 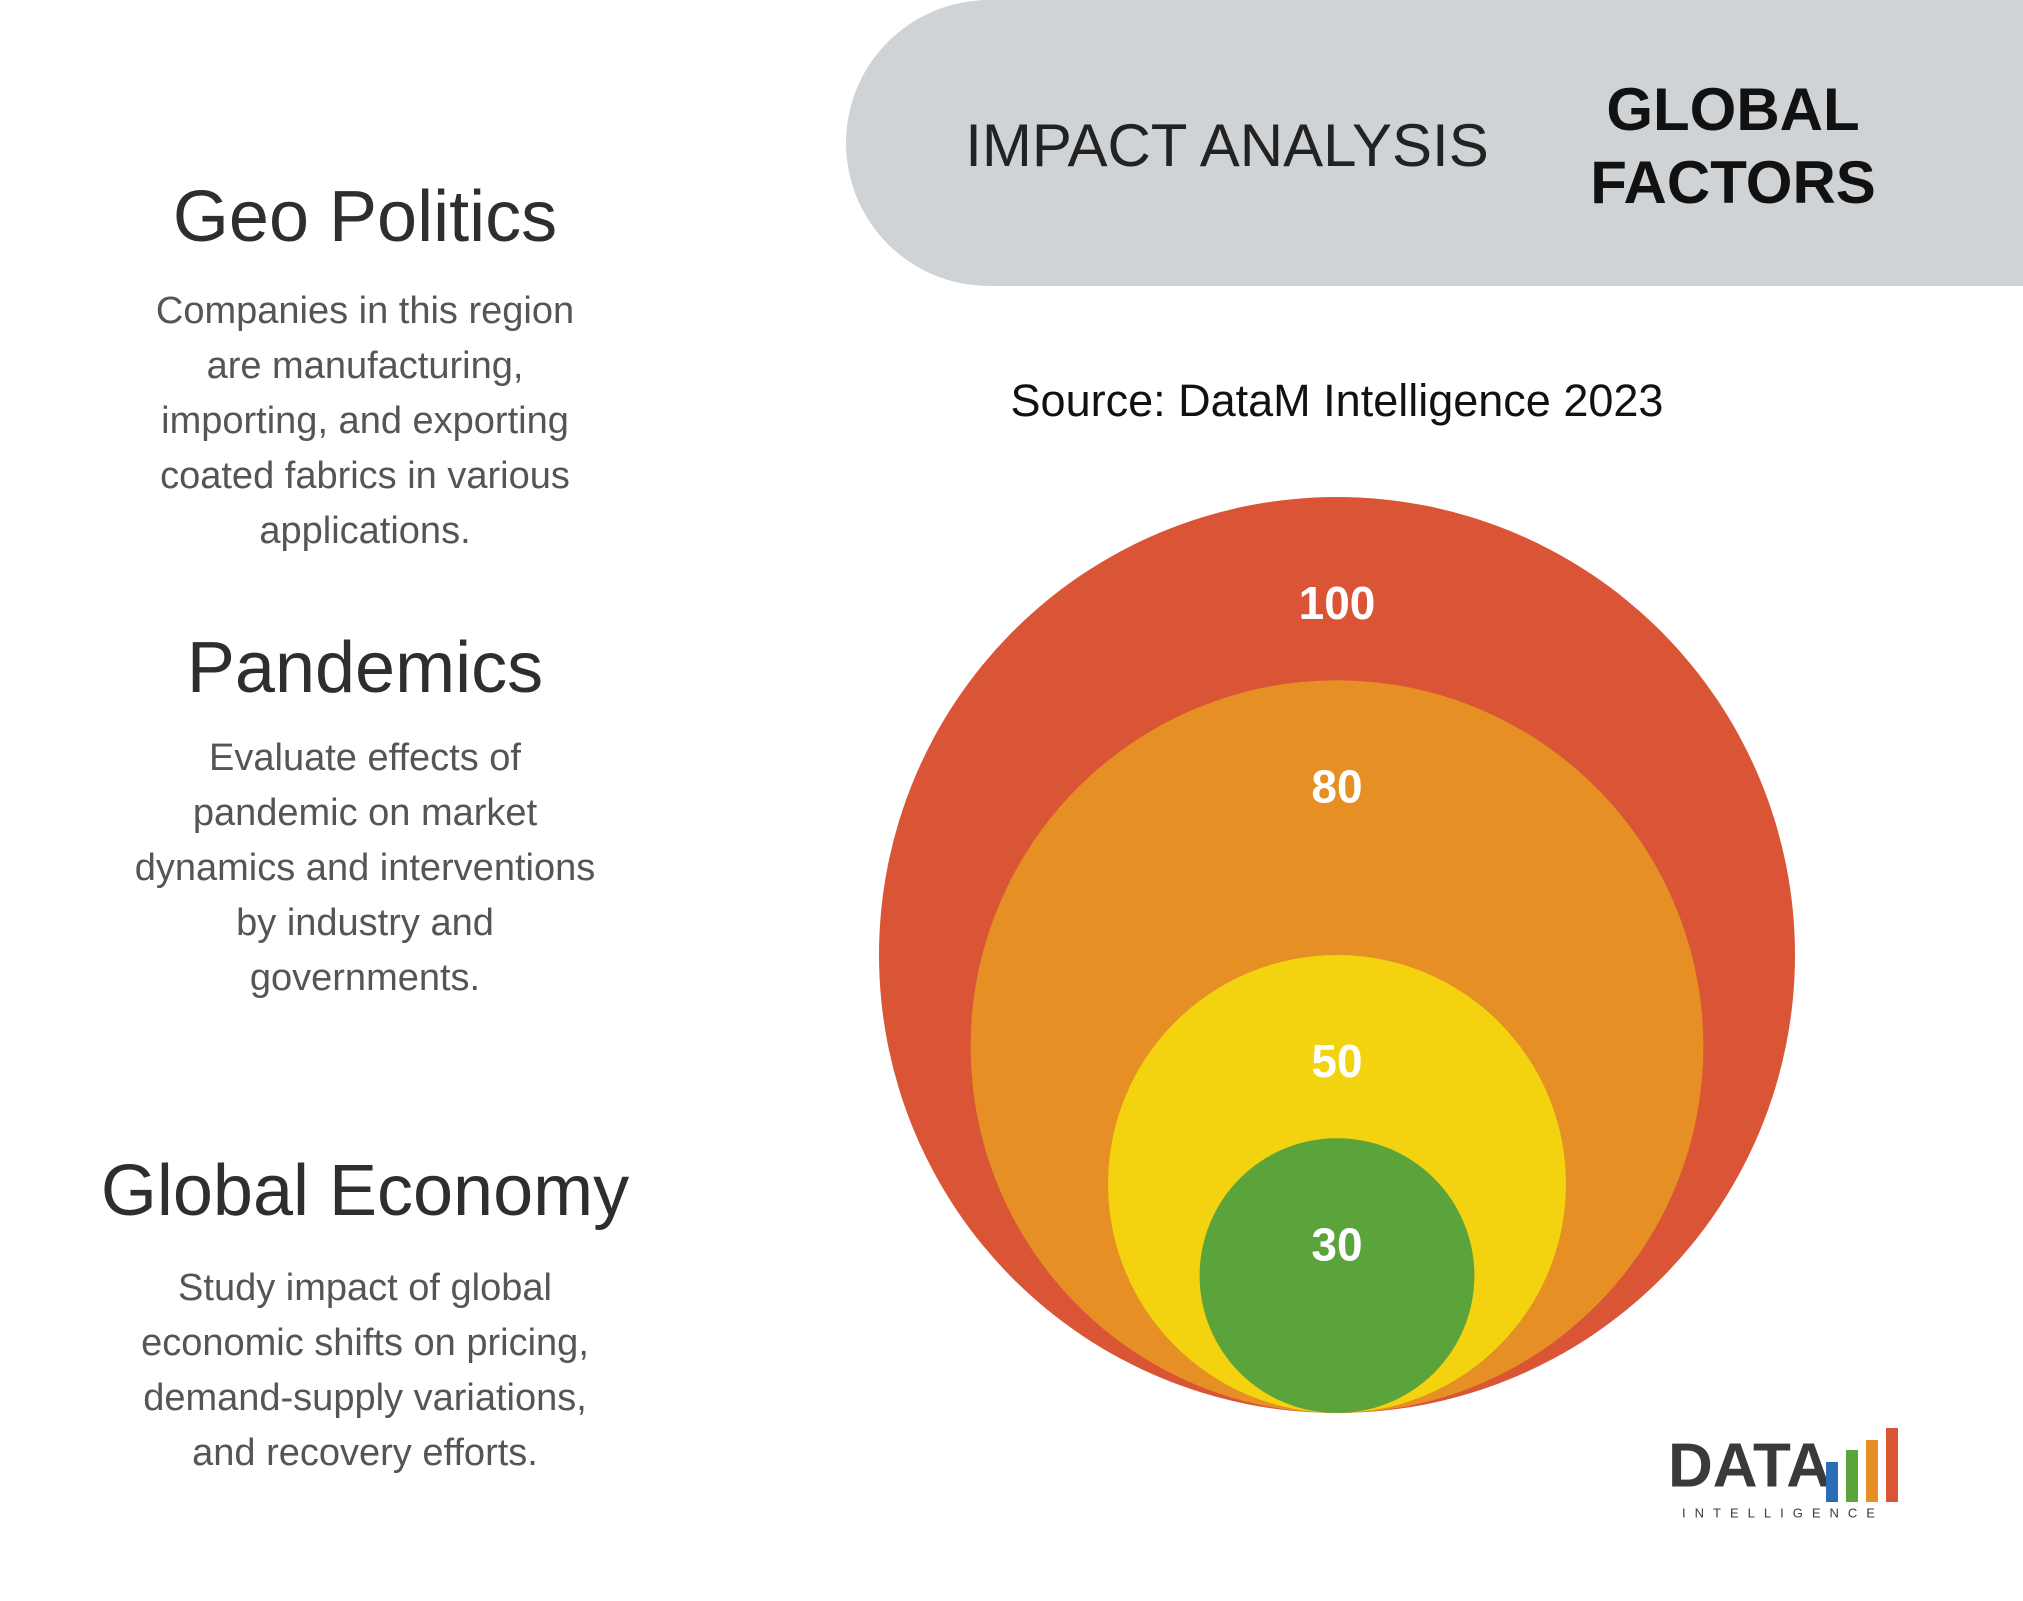 What do you see at coordinates (364, 531) in the screenshot?
I see `factor-body: applications.` at bounding box center [364, 531].